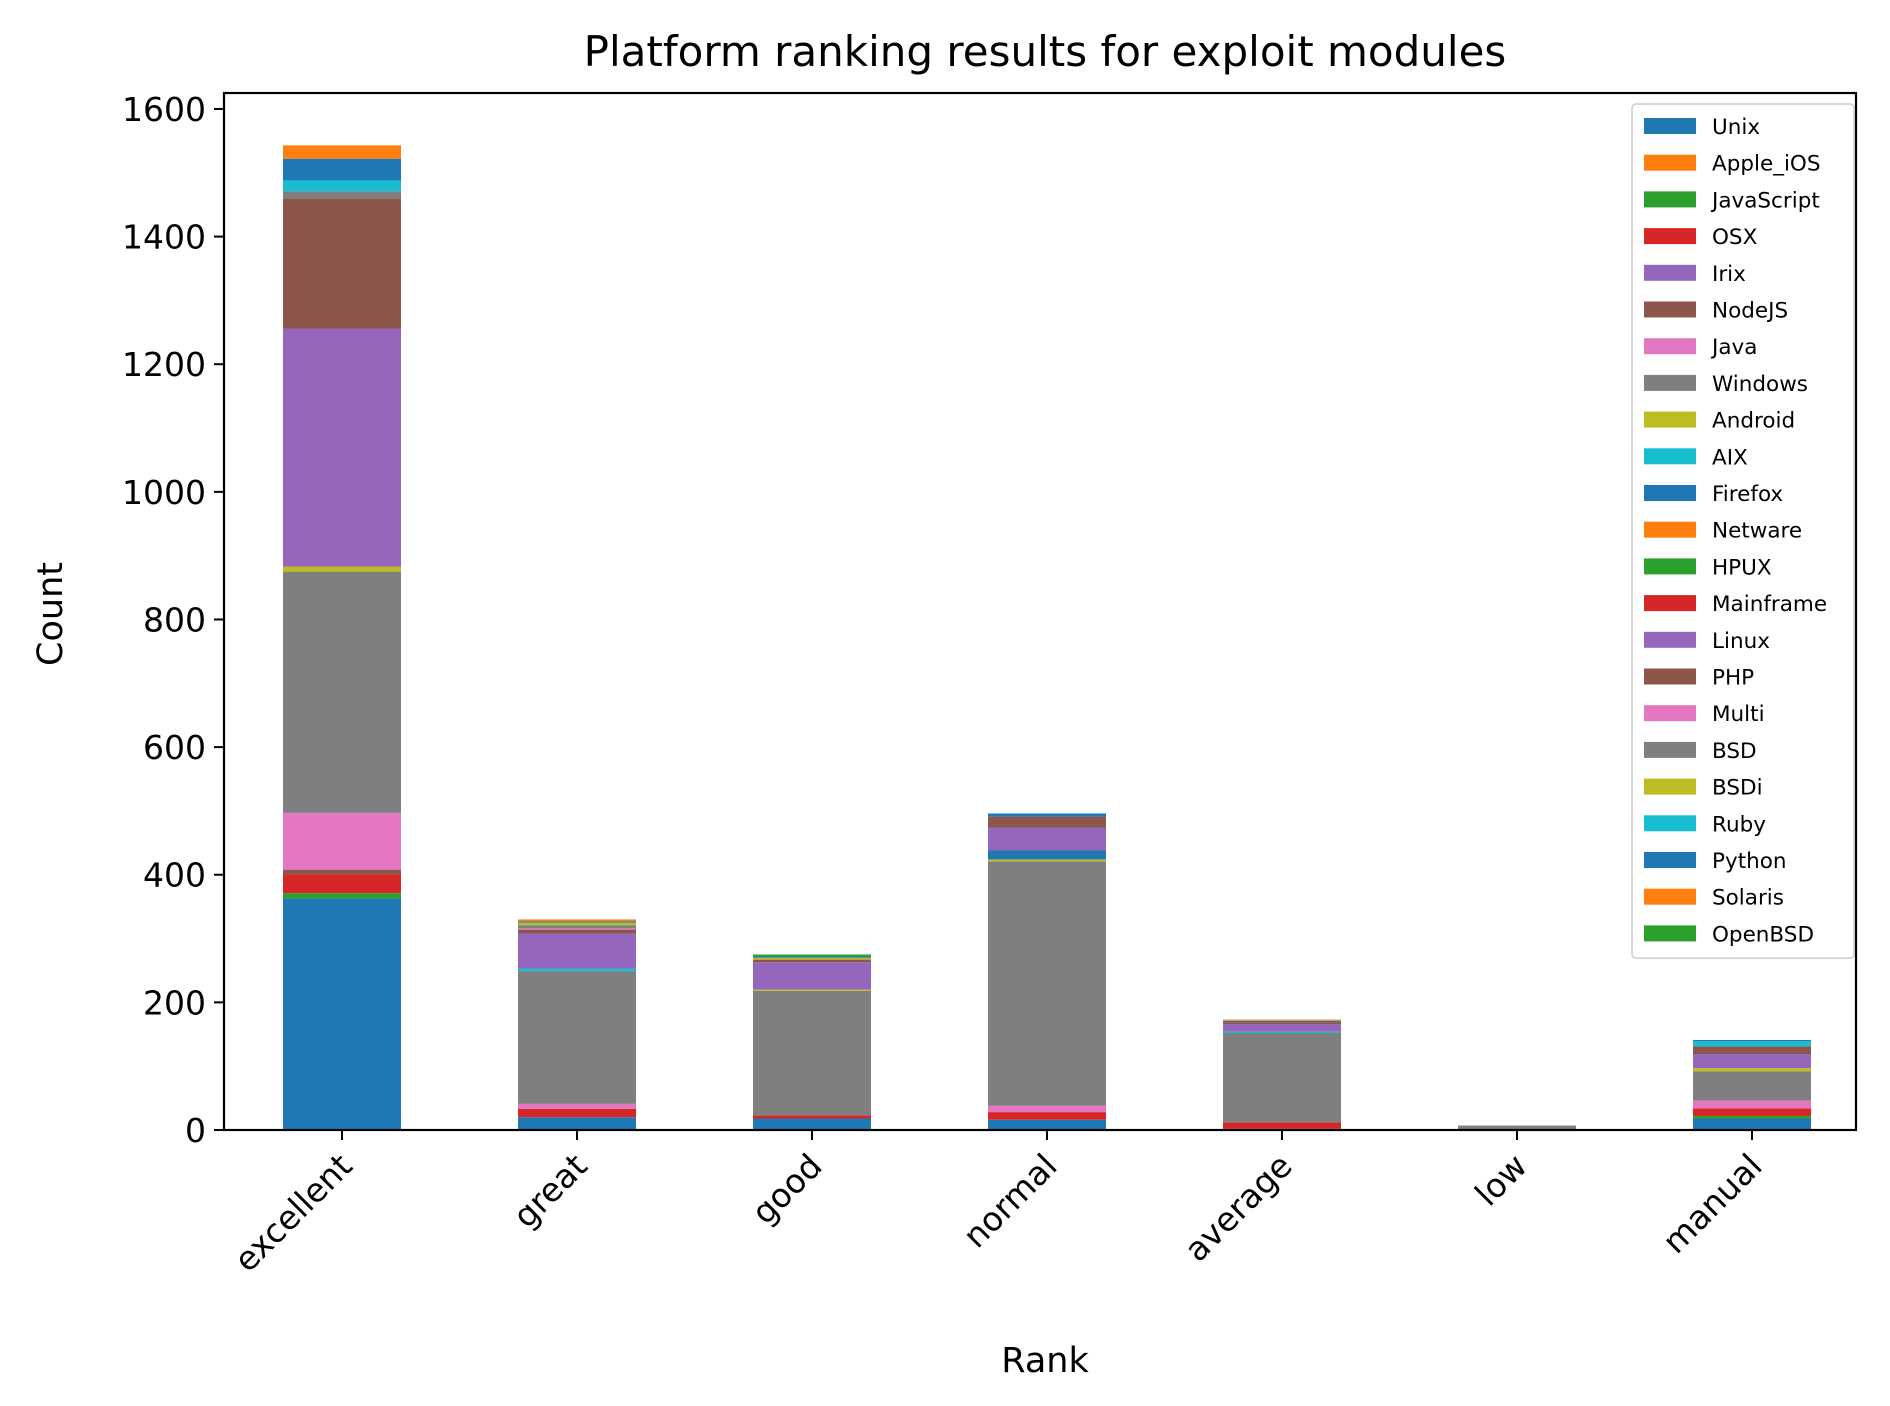 Image resolution: width=1890 pixels, height=1406 pixels. What do you see at coordinates (1730, 457) in the screenshot?
I see `legend-label-aix: AIX` at bounding box center [1730, 457].